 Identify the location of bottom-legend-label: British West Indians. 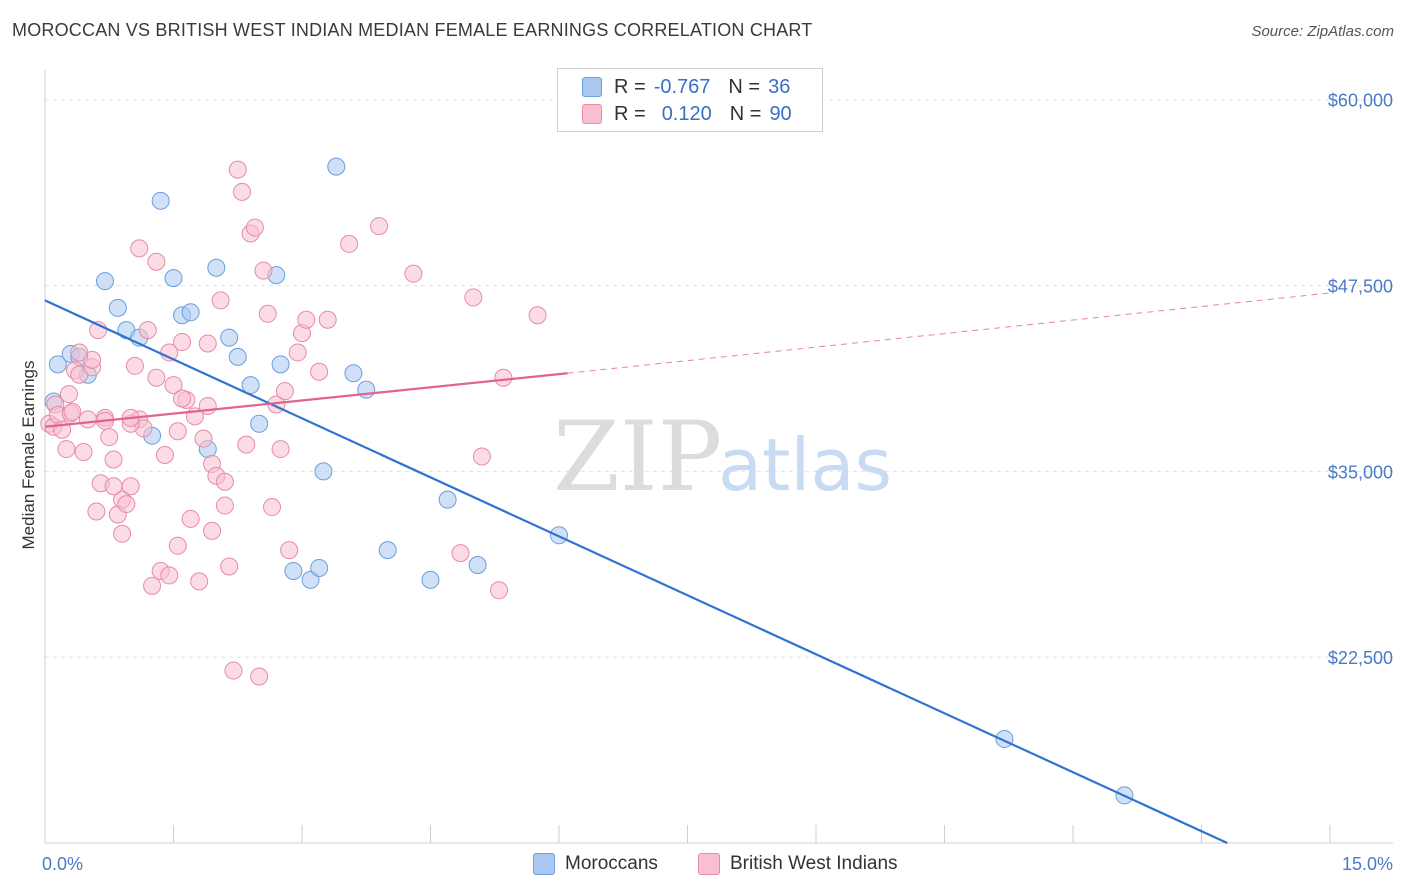
(814, 863).